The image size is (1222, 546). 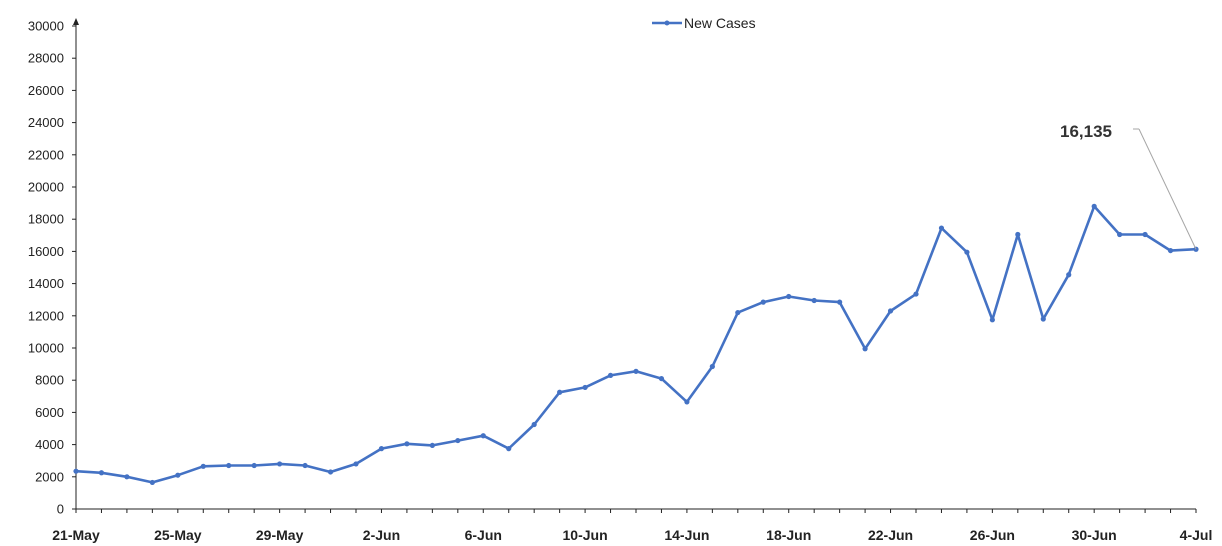 What do you see at coordinates (1094, 535) in the screenshot?
I see `x-tick-label: 30-Jun` at bounding box center [1094, 535].